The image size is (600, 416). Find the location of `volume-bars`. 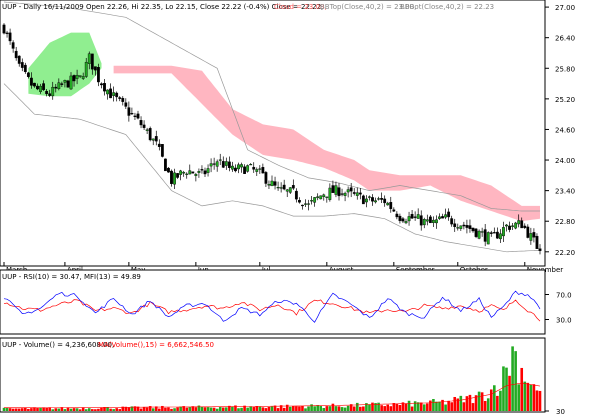

volume-bars is located at coordinates (272, 378).